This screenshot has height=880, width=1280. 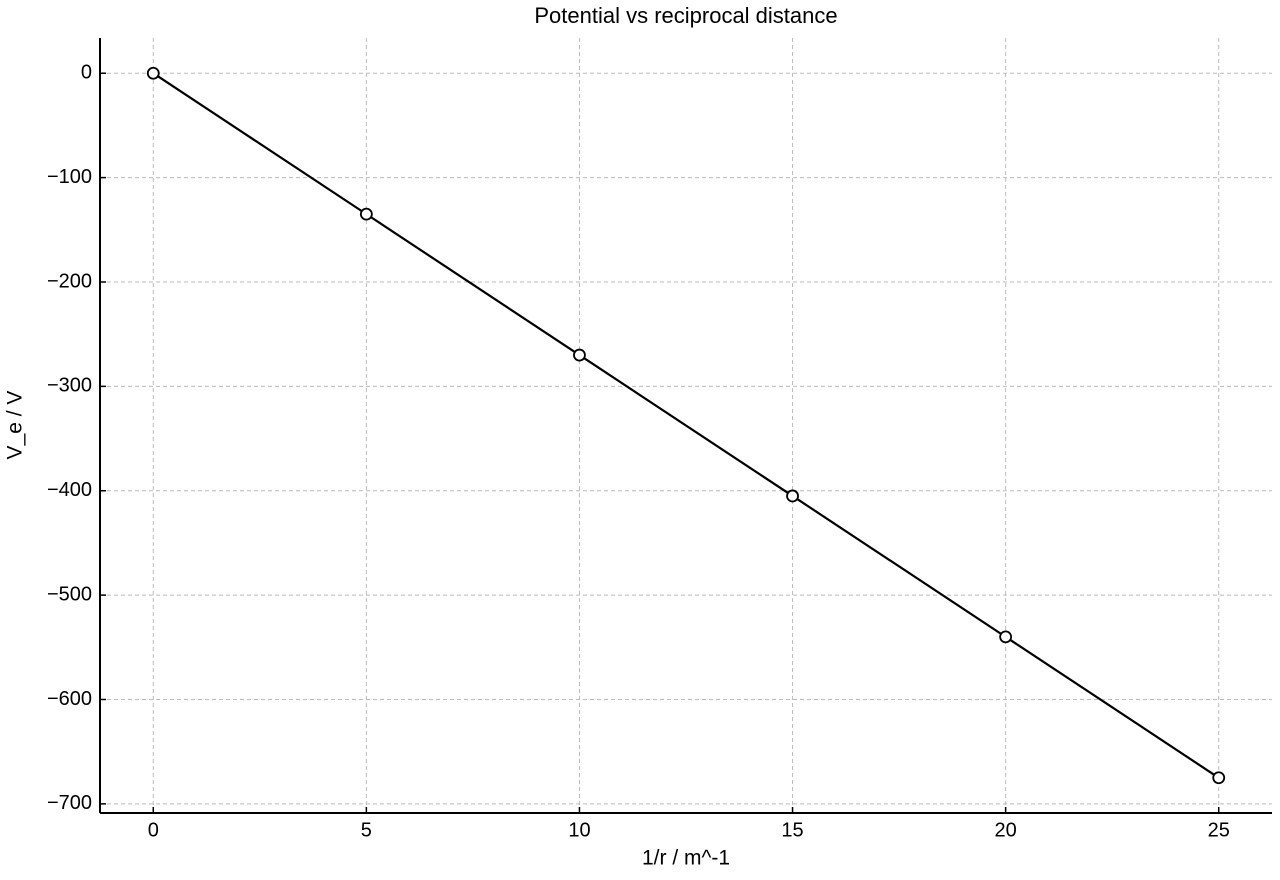 What do you see at coordinates (153, 830) in the screenshot?
I see `x-tick-label: 0` at bounding box center [153, 830].